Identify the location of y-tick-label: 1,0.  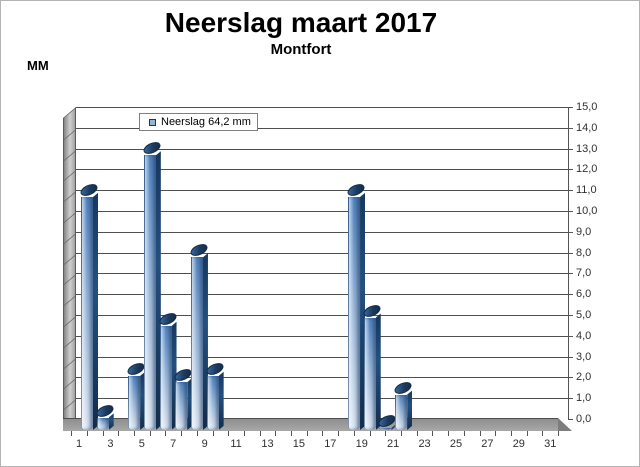
(584, 398).